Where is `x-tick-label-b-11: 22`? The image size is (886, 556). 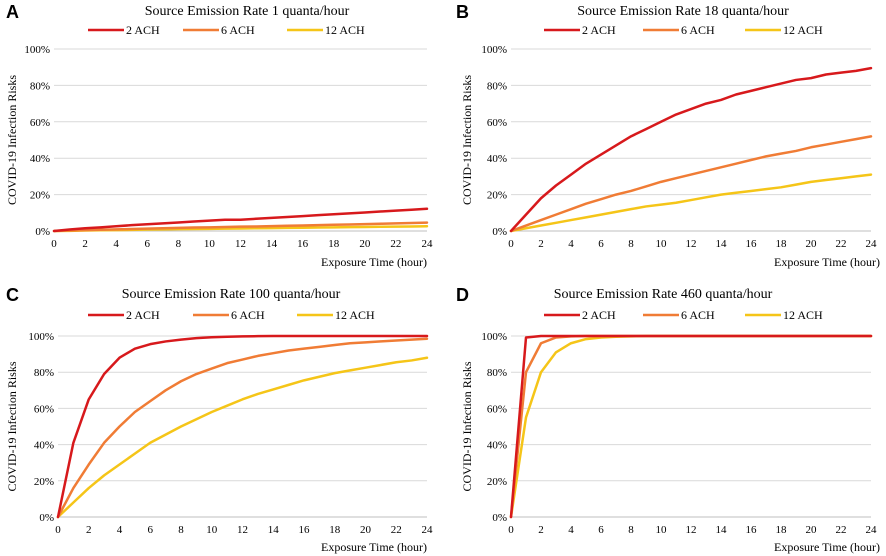
x-tick-label-b-11: 22 is located at coordinates (841, 244).